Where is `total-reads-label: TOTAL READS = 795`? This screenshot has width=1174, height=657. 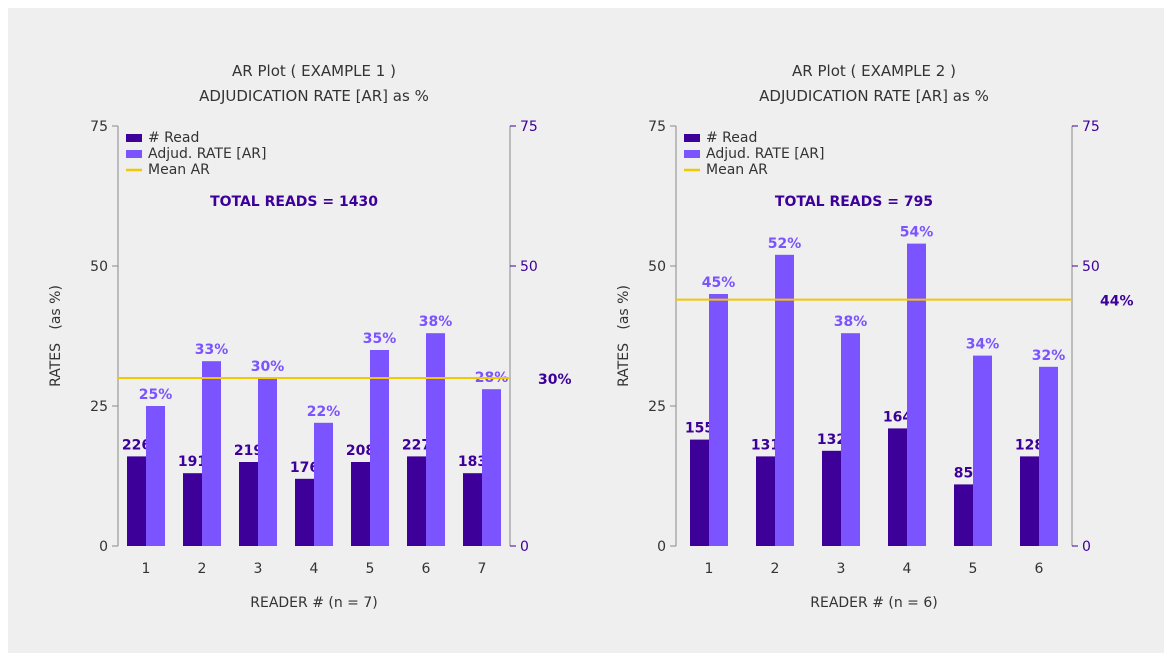 total-reads-label: TOTAL READS = 795 is located at coordinates (854, 202).